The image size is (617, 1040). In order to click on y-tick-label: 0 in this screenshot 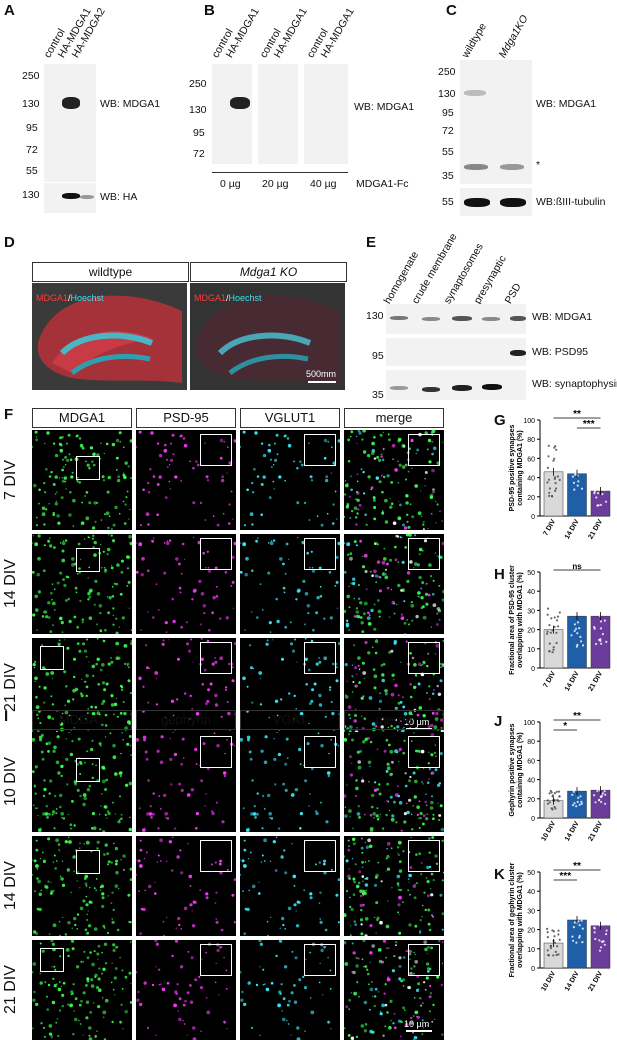, I will do `click(533, 819)`.